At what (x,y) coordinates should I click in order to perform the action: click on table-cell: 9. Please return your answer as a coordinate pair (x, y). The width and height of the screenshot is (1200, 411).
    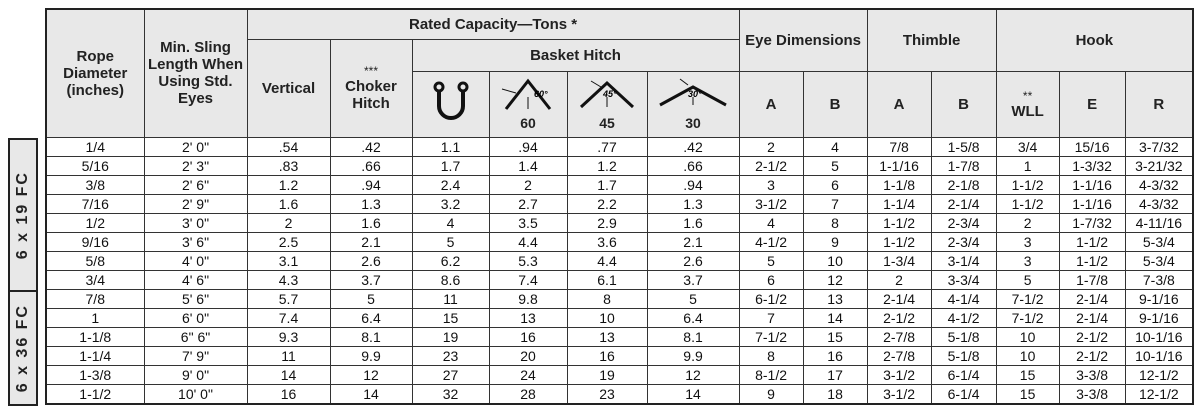
    Looking at the image, I should click on (771, 393).